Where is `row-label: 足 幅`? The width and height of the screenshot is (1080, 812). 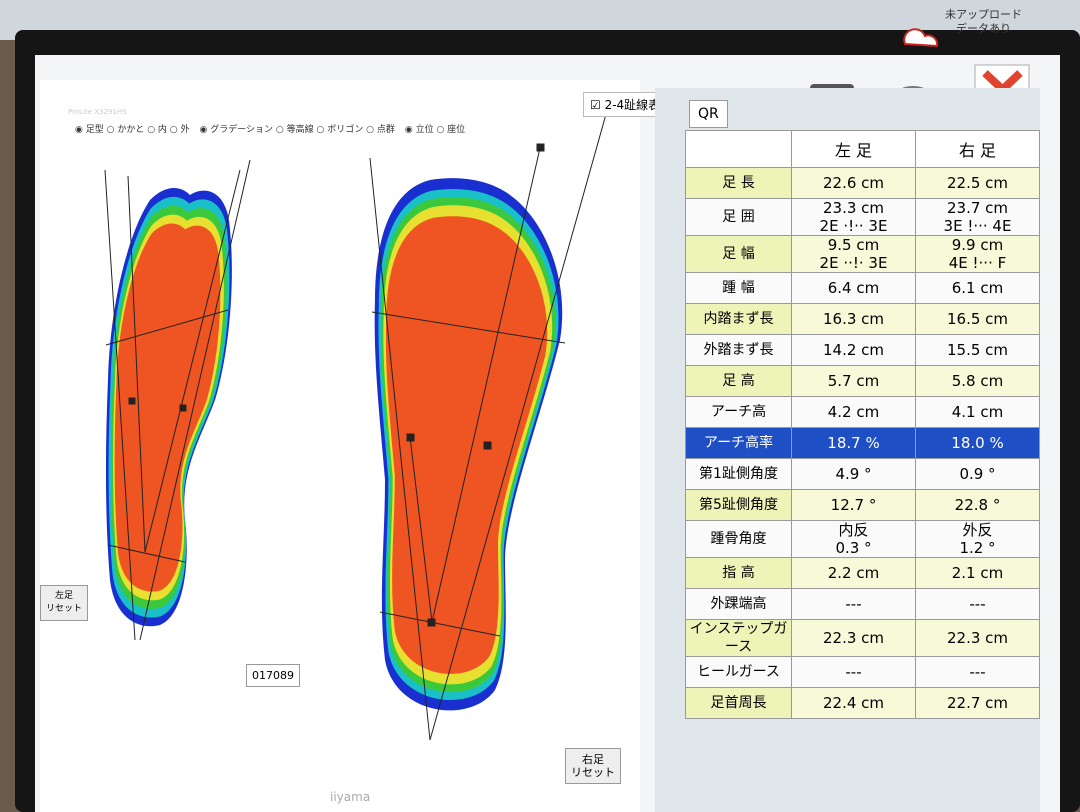 row-label: 足 幅 is located at coordinates (738, 254).